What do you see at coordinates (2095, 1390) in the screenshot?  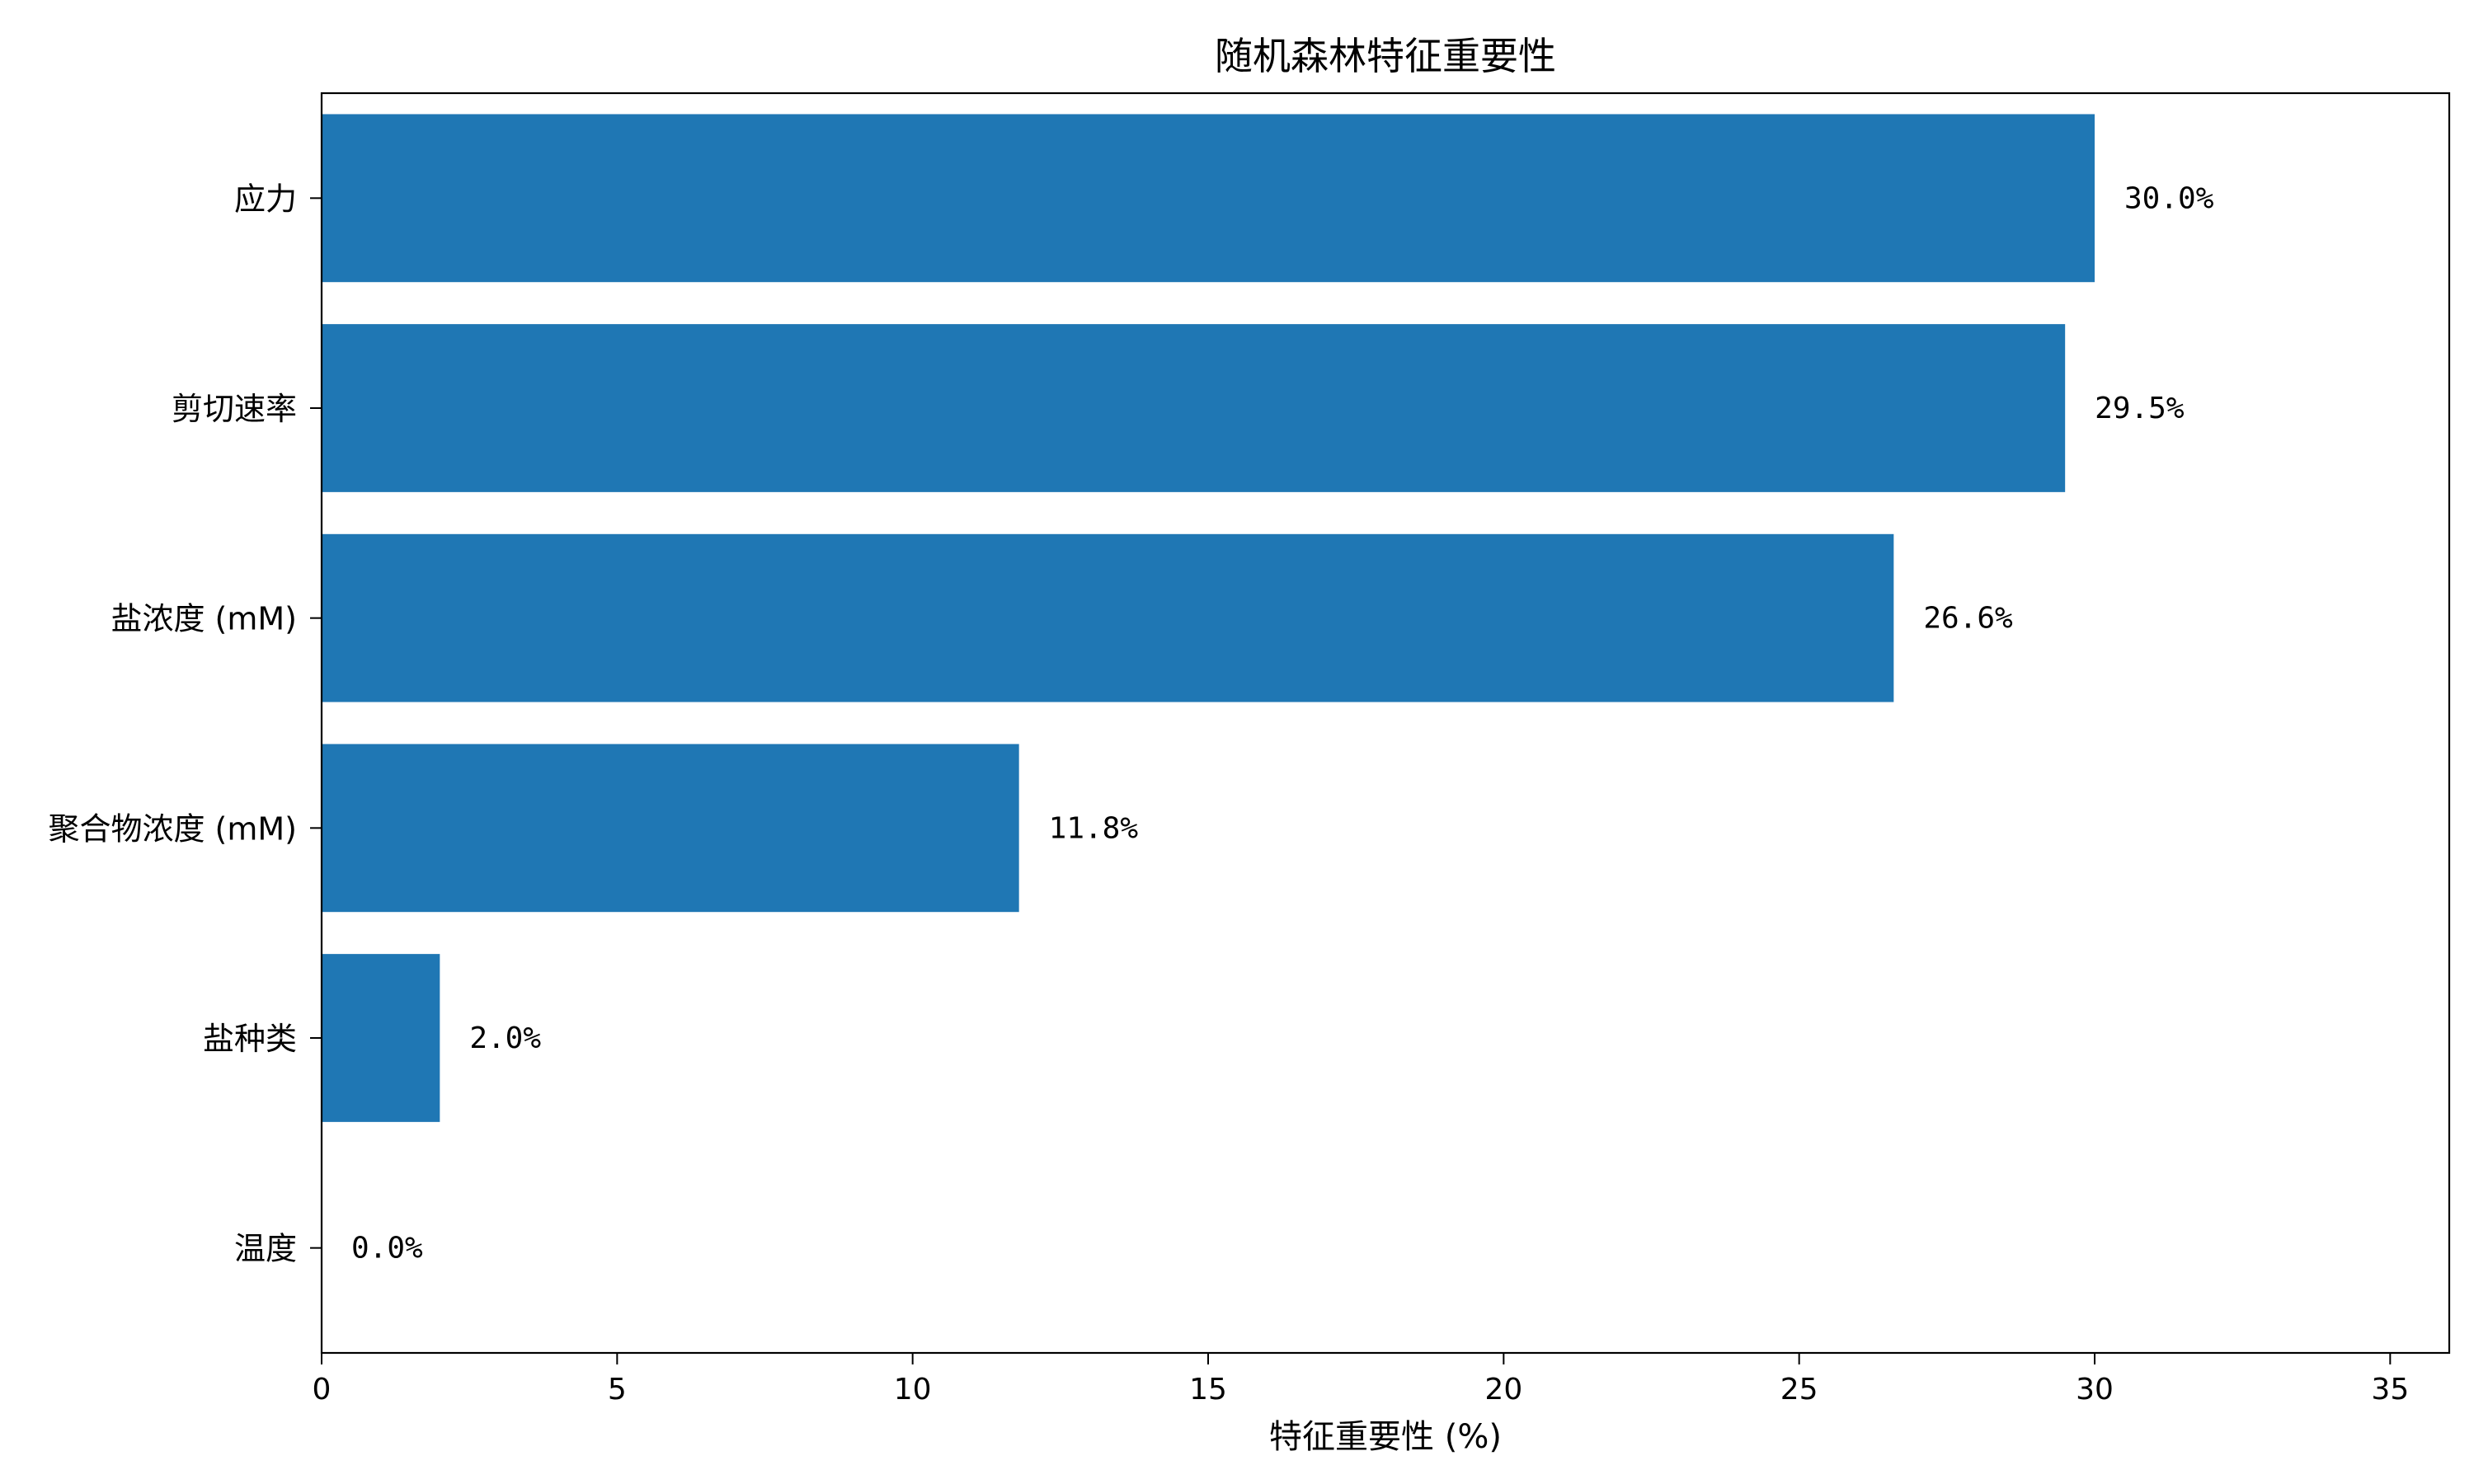 I see `x-tick-label: 30` at bounding box center [2095, 1390].